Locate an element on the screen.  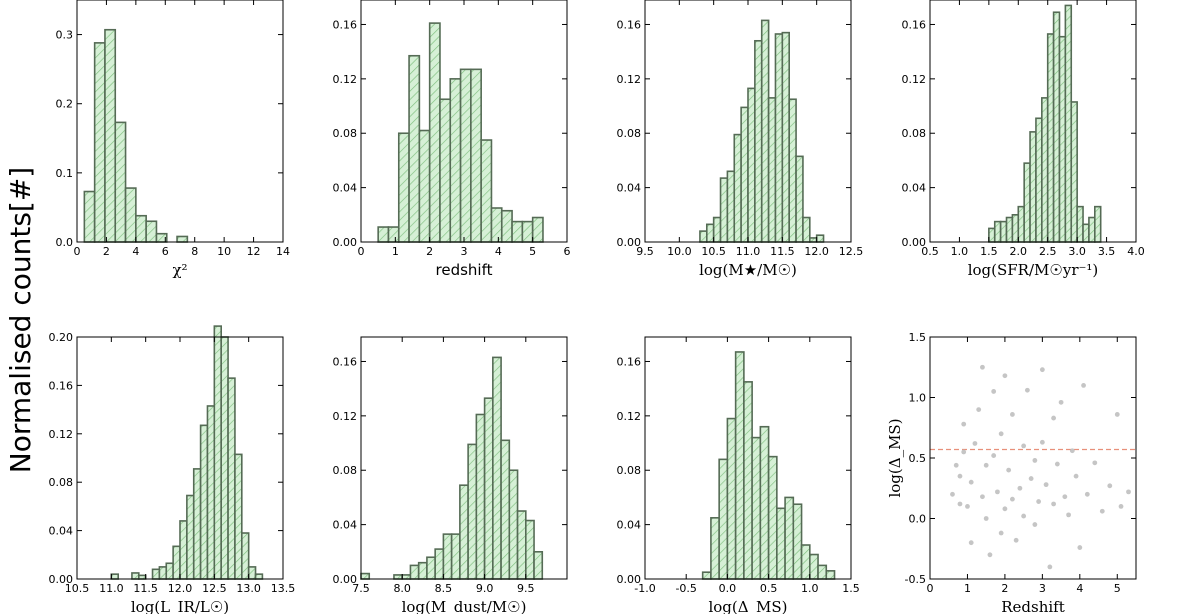
x-tick-label: 5 is located at coordinates (1117, 588).